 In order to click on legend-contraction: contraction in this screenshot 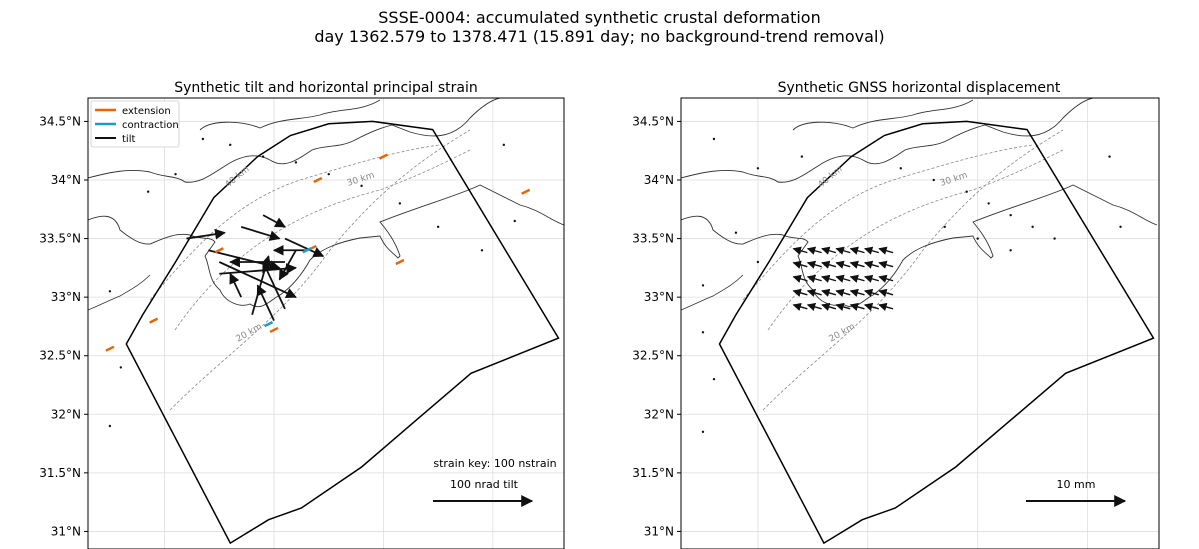, I will do `click(150, 125)`.